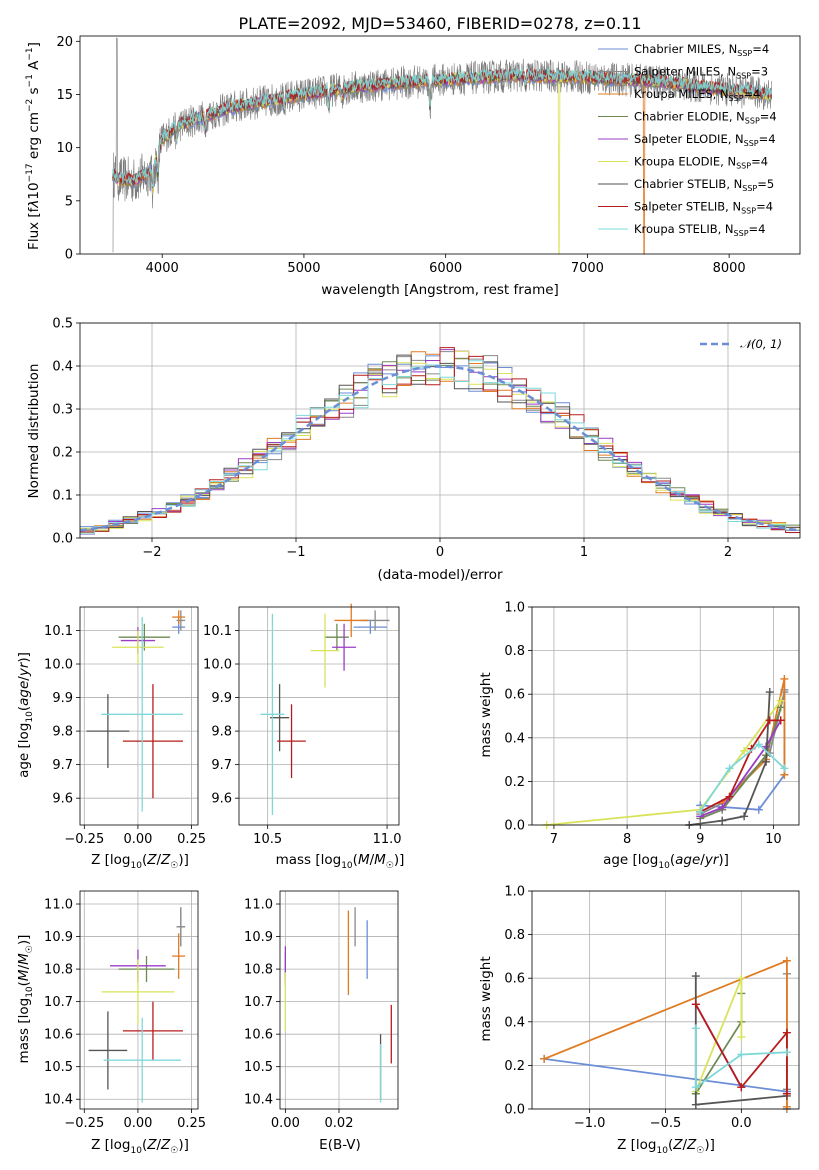  What do you see at coordinates (295, 552) in the screenshot?
I see `x-tick-label: −1` at bounding box center [295, 552].